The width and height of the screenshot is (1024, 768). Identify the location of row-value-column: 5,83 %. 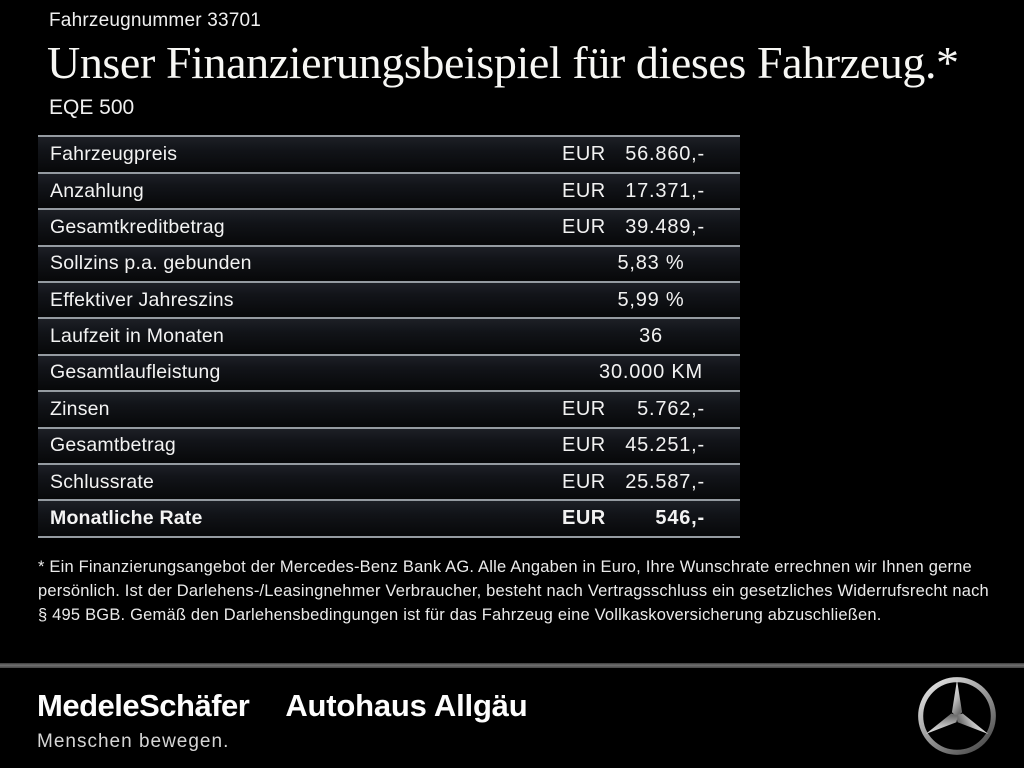
(649, 263).